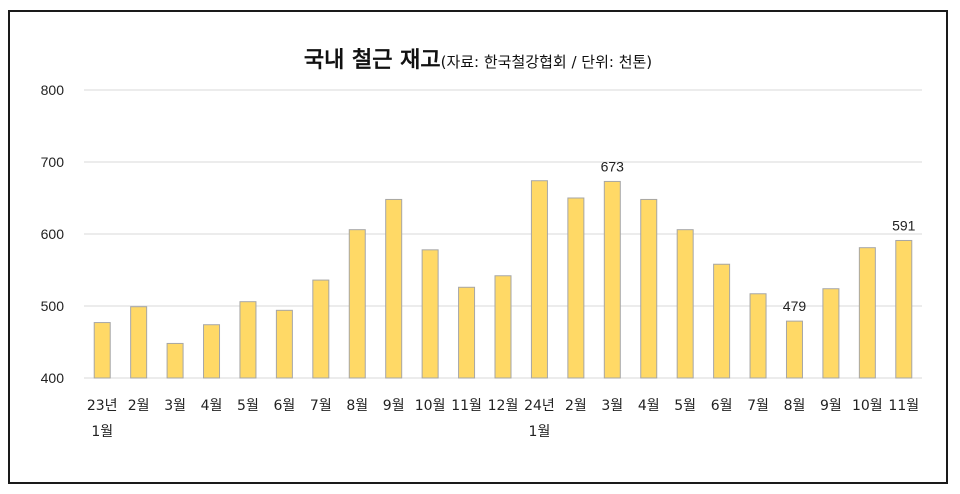 Image resolution: width=960 pixels, height=494 pixels. Describe the element at coordinates (904, 225) in the screenshot. I see `data-label: 591` at that location.